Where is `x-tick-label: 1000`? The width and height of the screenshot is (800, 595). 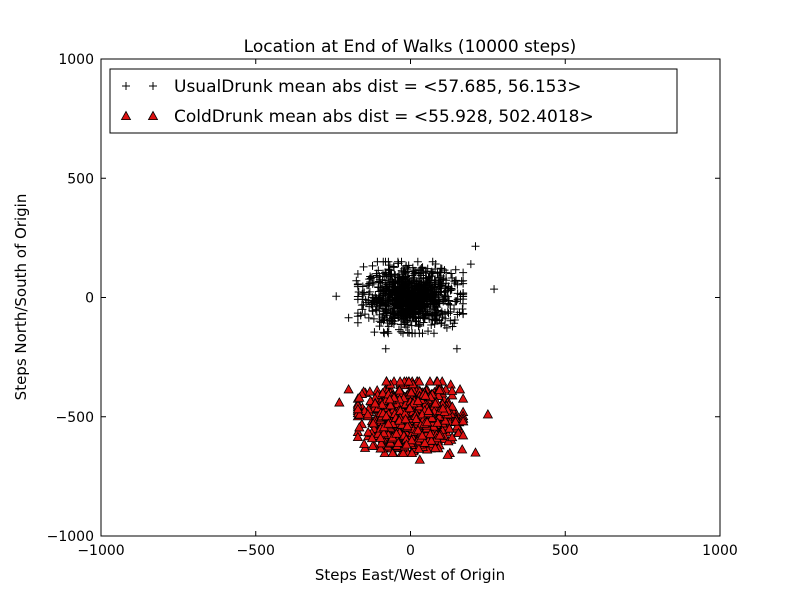
x-tick-label: 1000 is located at coordinates (720, 551).